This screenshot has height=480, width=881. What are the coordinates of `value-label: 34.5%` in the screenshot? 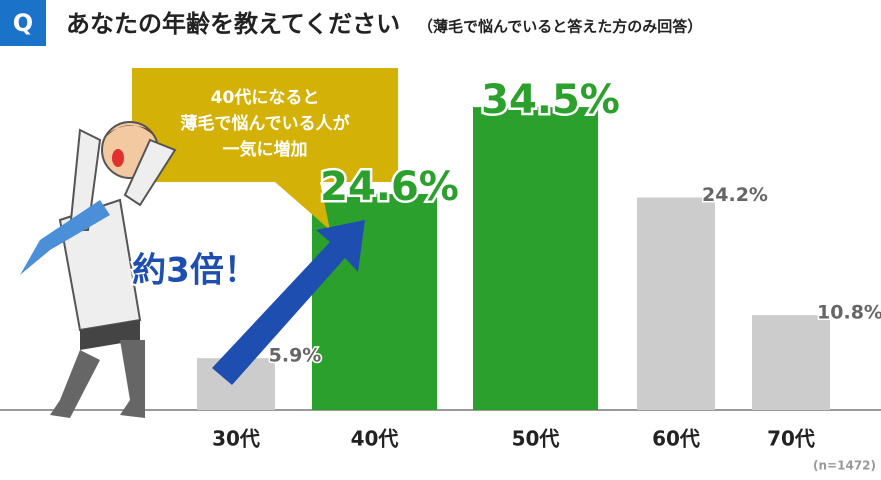 It's located at (550, 100).